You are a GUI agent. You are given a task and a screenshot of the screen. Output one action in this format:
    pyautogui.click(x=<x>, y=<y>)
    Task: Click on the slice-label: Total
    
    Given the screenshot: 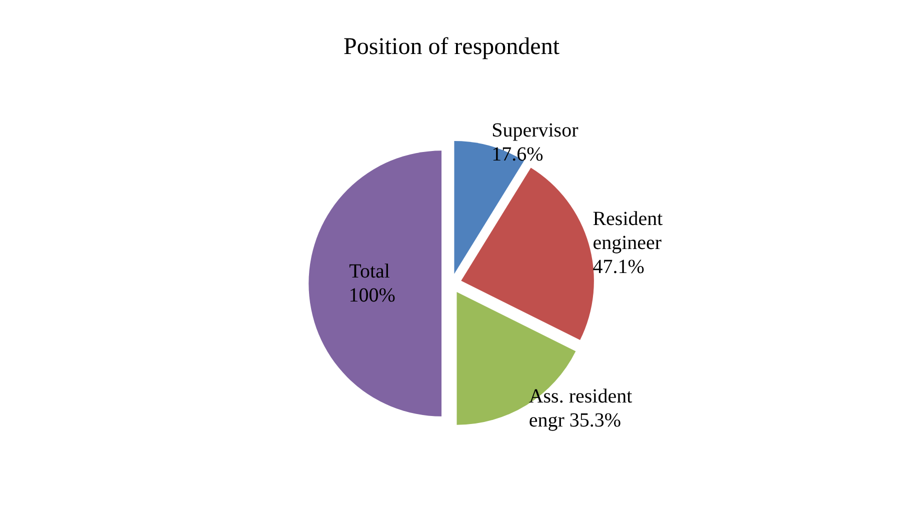 What is the action you would take?
    pyautogui.click(x=372, y=271)
    